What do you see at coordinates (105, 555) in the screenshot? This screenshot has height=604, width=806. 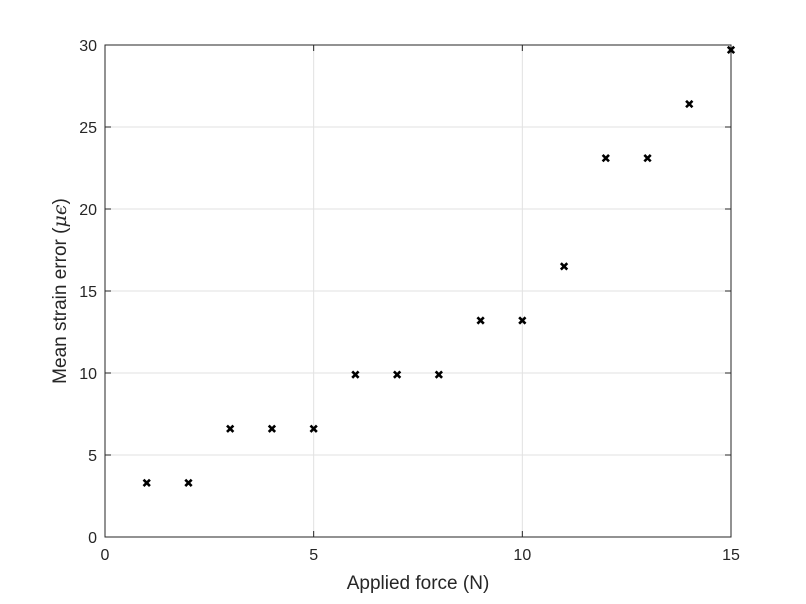 I see `x-tick-label: 0` at bounding box center [105, 555].